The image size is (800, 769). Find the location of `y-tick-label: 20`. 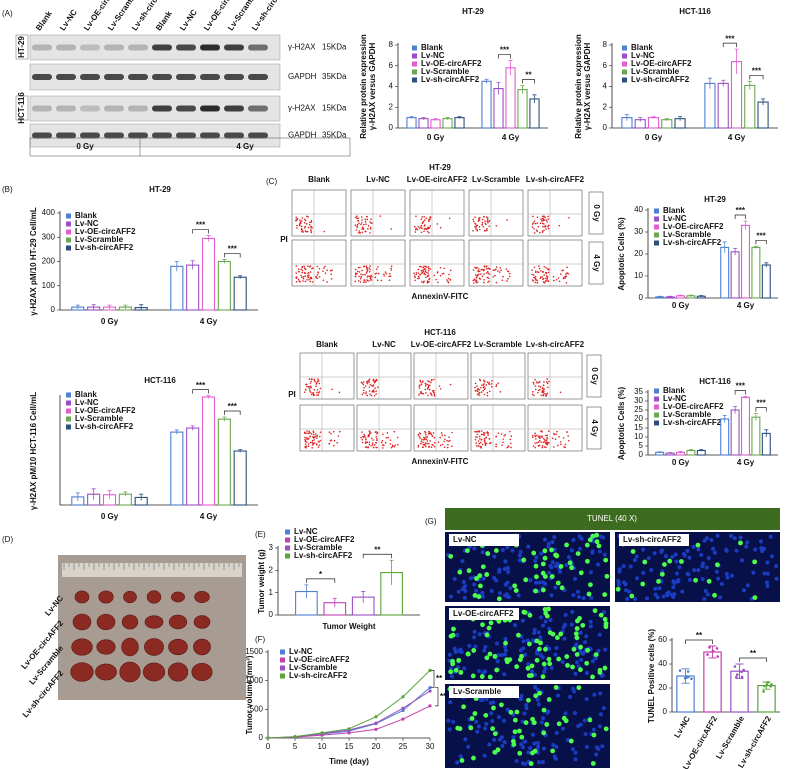

y-tick-label: 20 is located at coordinates (662, 687).